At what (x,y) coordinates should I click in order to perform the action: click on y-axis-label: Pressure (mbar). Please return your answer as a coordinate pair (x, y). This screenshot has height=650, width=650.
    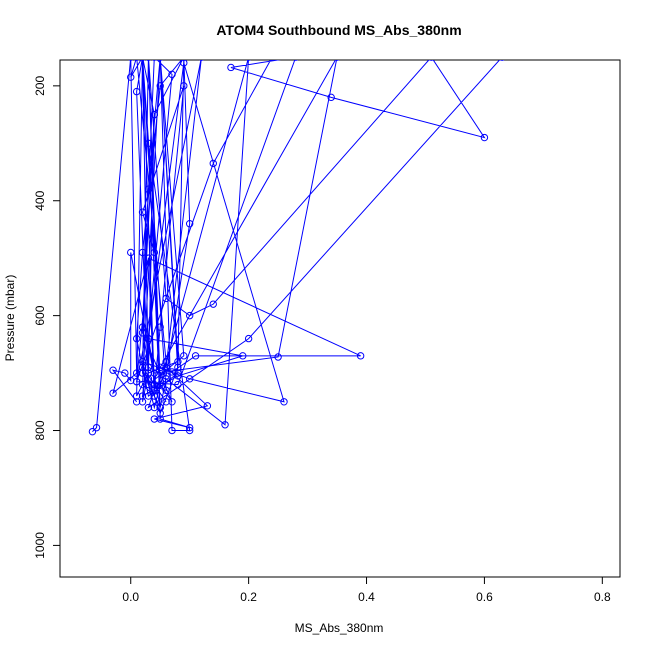
    Looking at the image, I should click on (10, 318).